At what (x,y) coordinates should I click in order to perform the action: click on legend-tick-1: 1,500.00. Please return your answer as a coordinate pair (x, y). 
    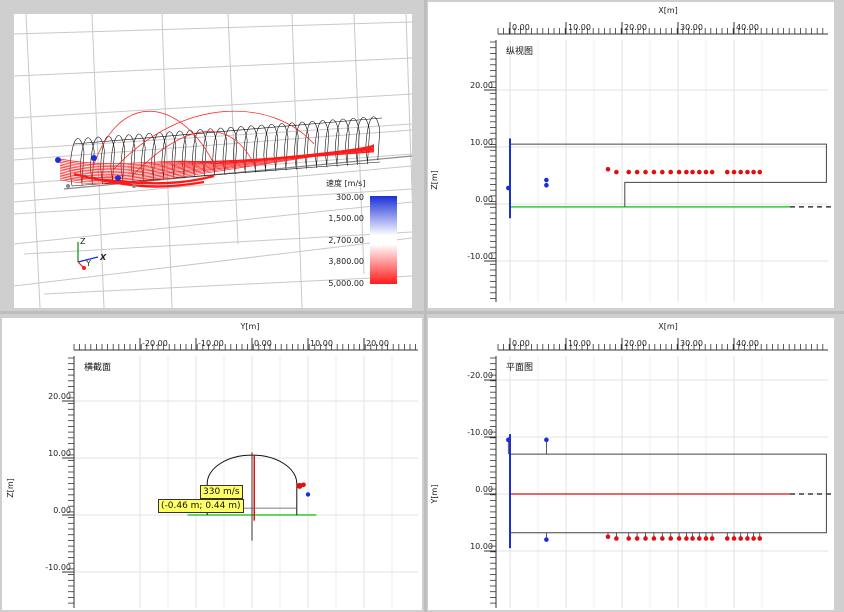
    Looking at the image, I should click on (346, 218).